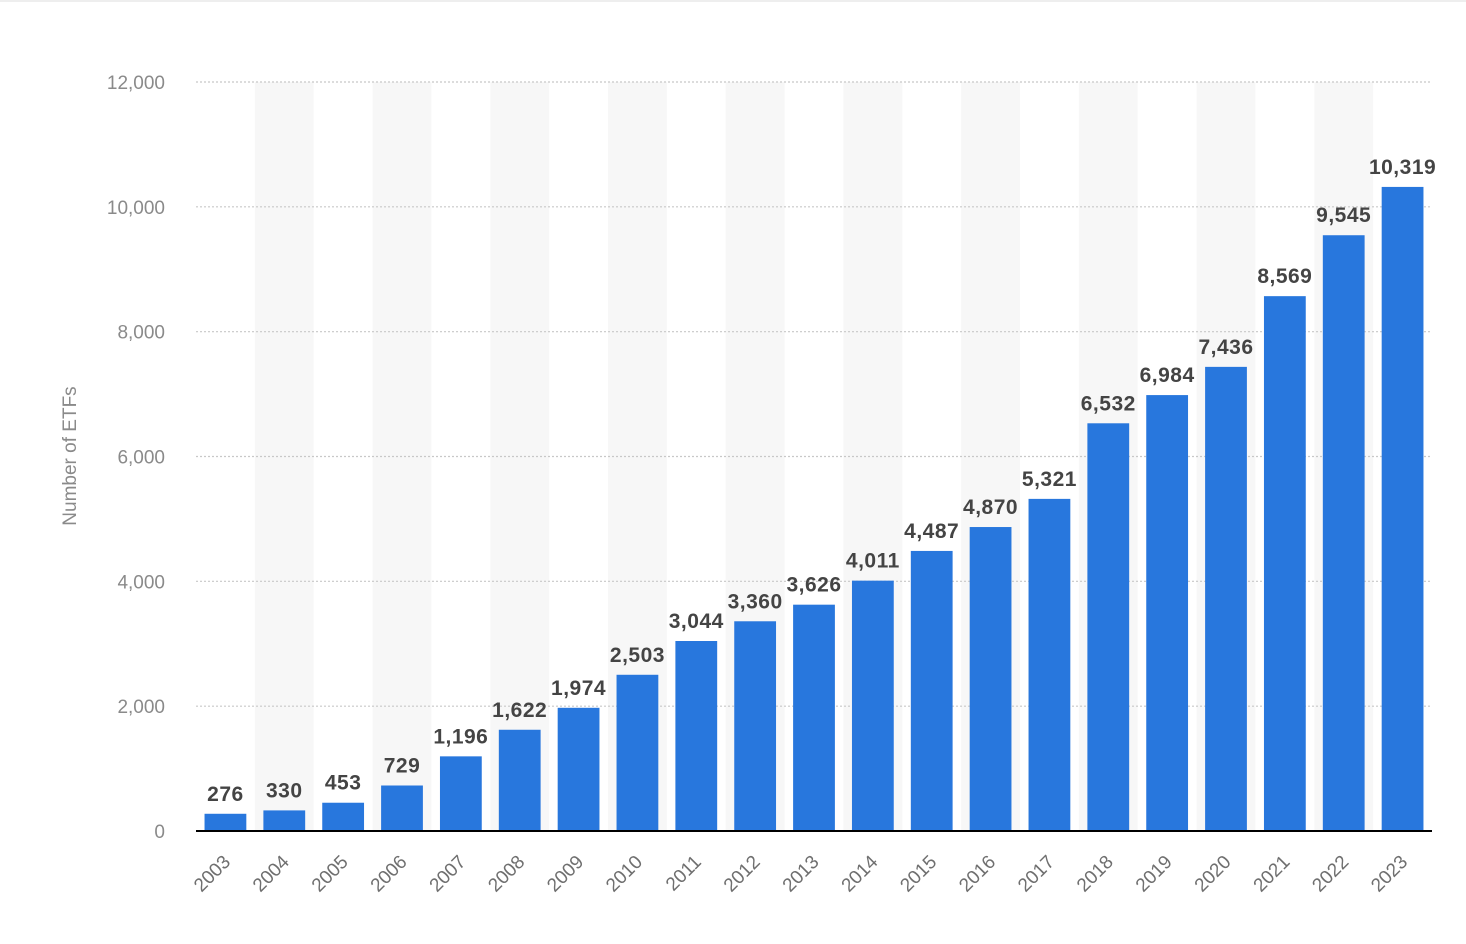 Image resolution: width=1466 pixels, height=944 pixels. What do you see at coordinates (519, 780) in the screenshot?
I see `bar-2008` at bounding box center [519, 780].